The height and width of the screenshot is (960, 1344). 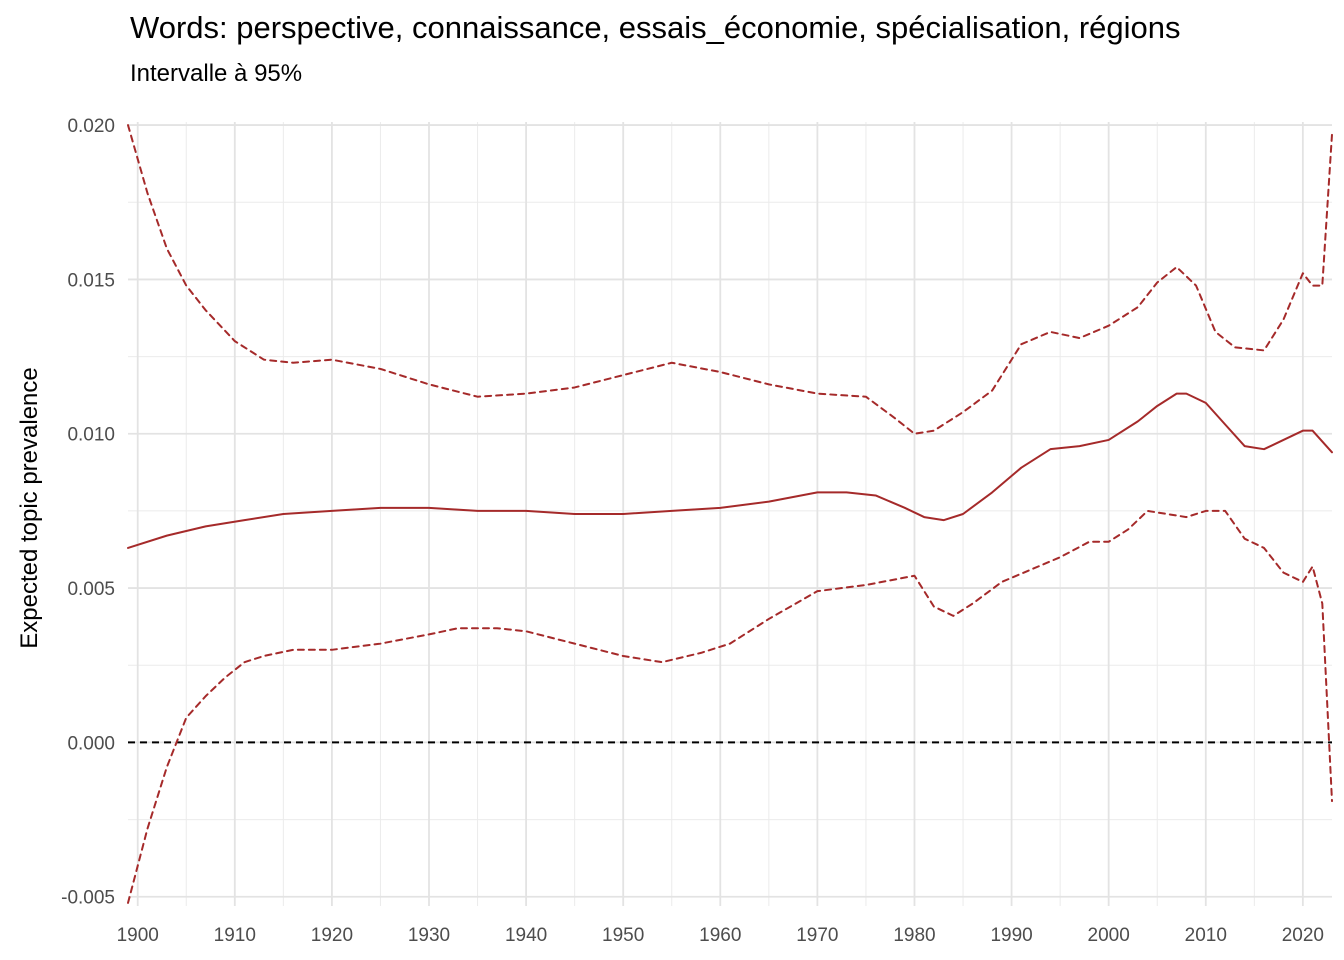 What do you see at coordinates (429, 935) in the screenshot?
I see `x-tick-label: 1930` at bounding box center [429, 935].